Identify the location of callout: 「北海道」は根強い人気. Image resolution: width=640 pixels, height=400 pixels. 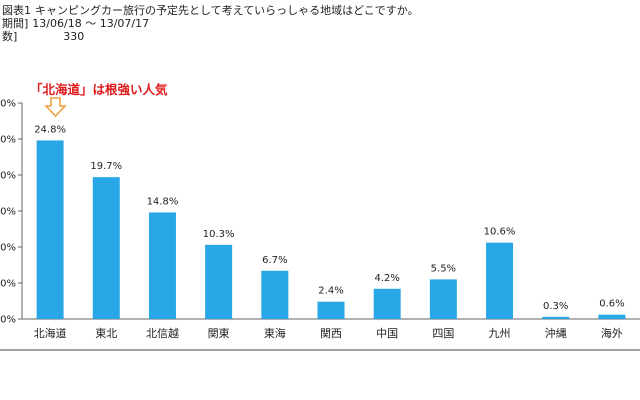
(99, 100).